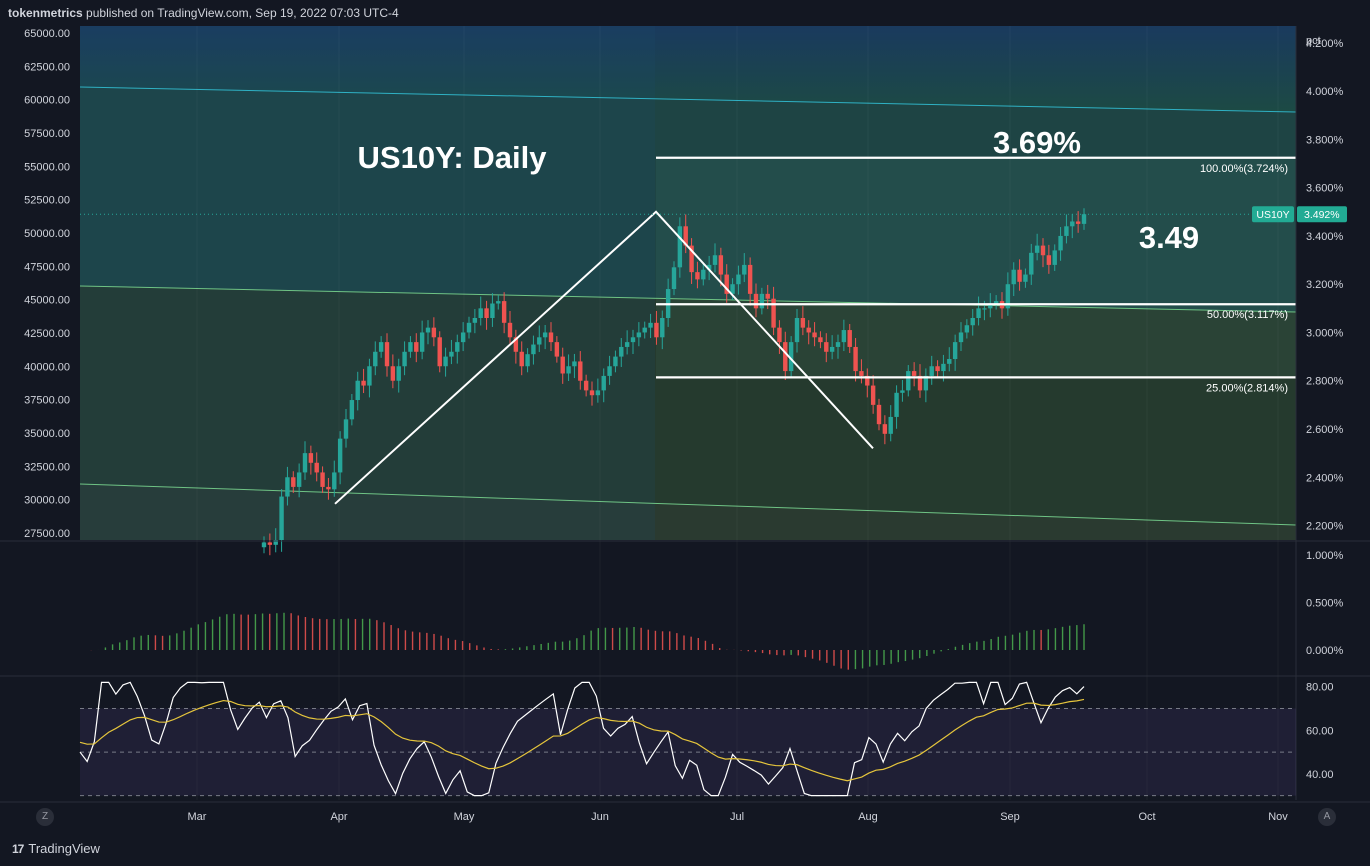  What do you see at coordinates (1325, 92) in the screenshot?
I see `right-axis-tick-1: 4.000%` at bounding box center [1325, 92].